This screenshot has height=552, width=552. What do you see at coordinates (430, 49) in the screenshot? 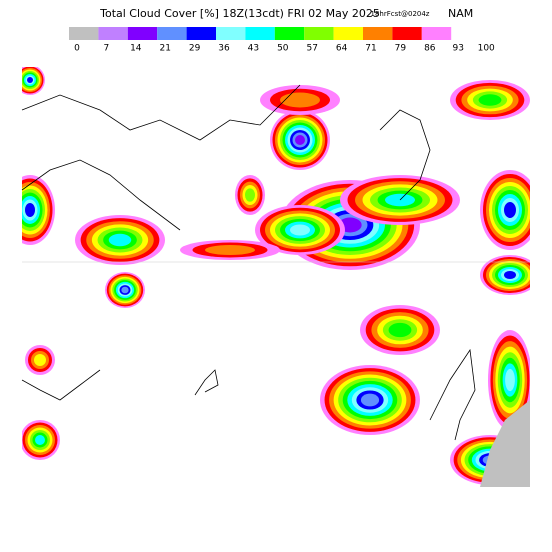
I see `legend-label: 86` at bounding box center [430, 49].